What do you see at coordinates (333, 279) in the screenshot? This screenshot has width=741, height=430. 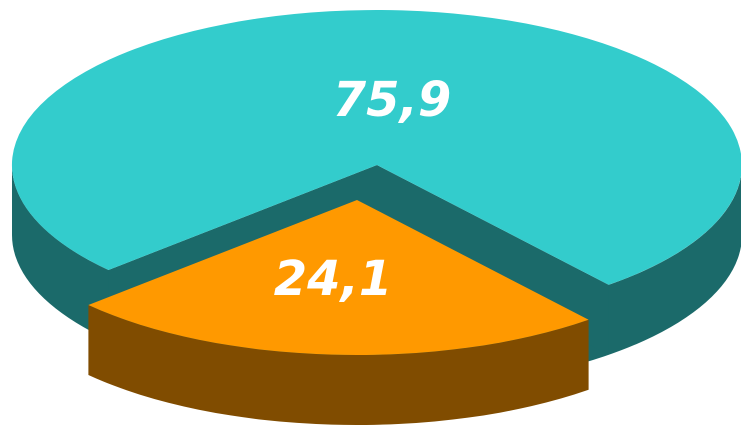 I see `slice-small-label: 24,1` at bounding box center [333, 279].